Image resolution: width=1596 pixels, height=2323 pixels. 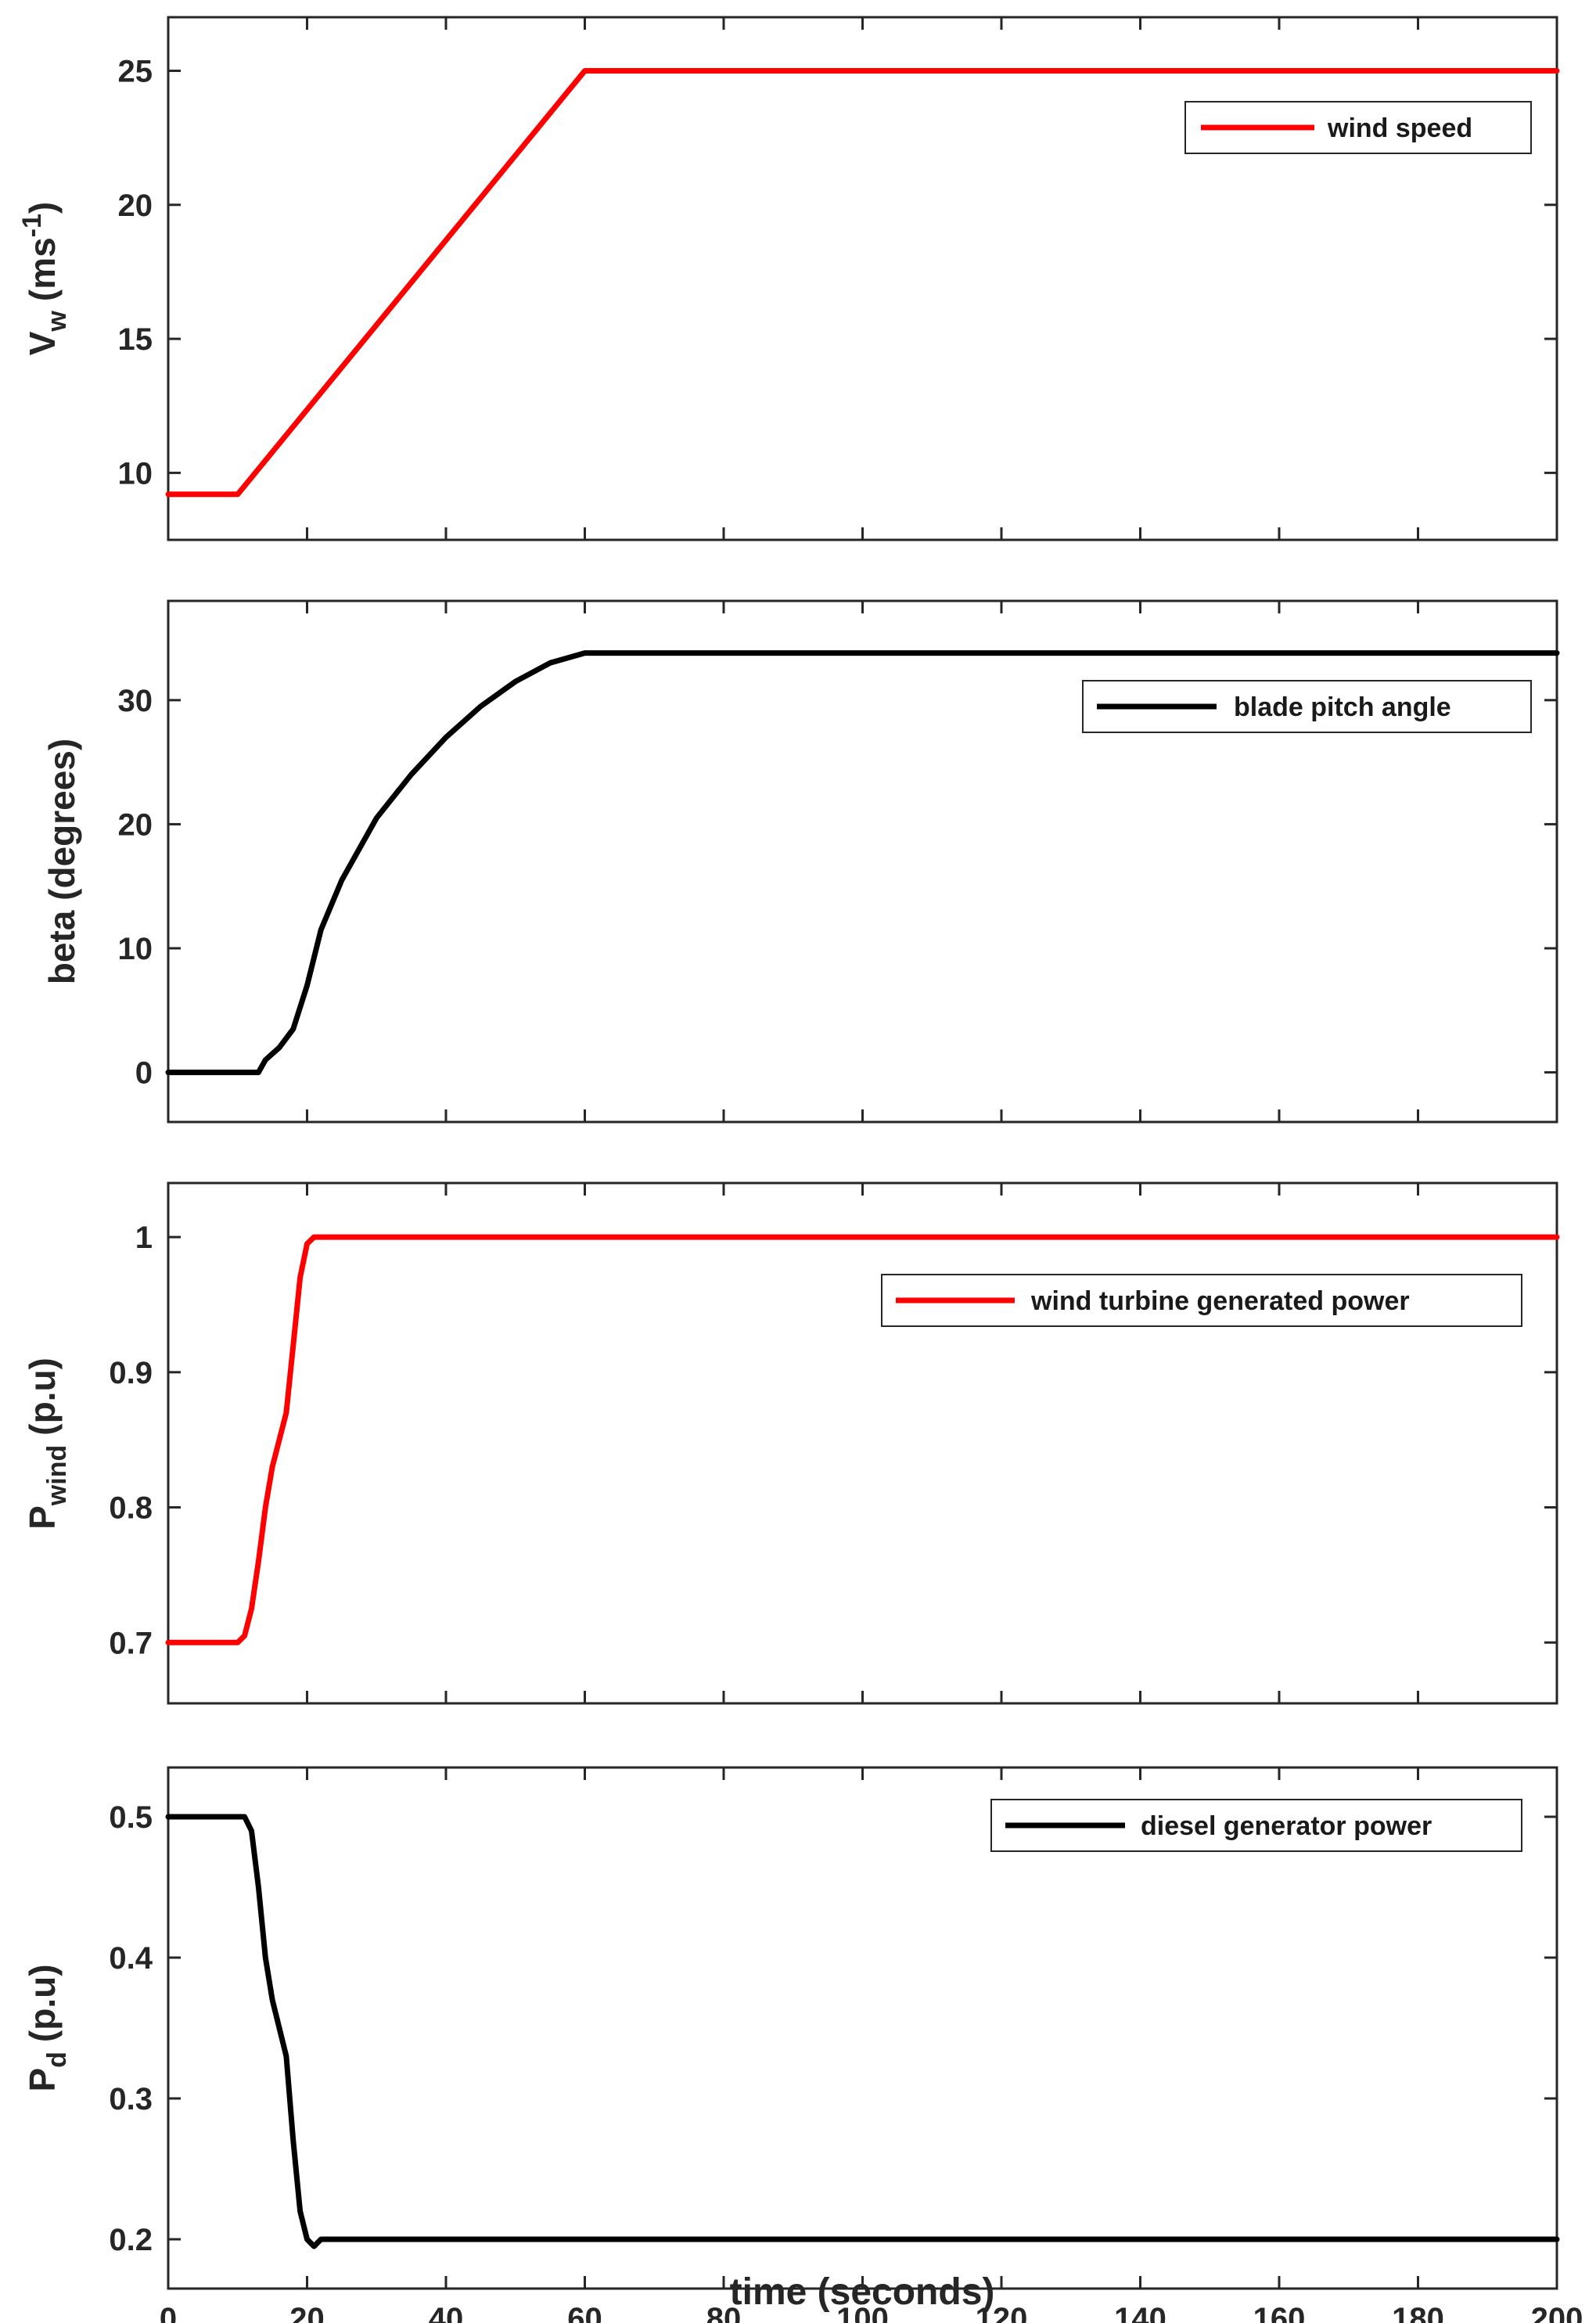 What do you see at coordinates (307, 2312) in the screenshot?
I see `x-tick-label: 20` at bounding box center [307, 2312].